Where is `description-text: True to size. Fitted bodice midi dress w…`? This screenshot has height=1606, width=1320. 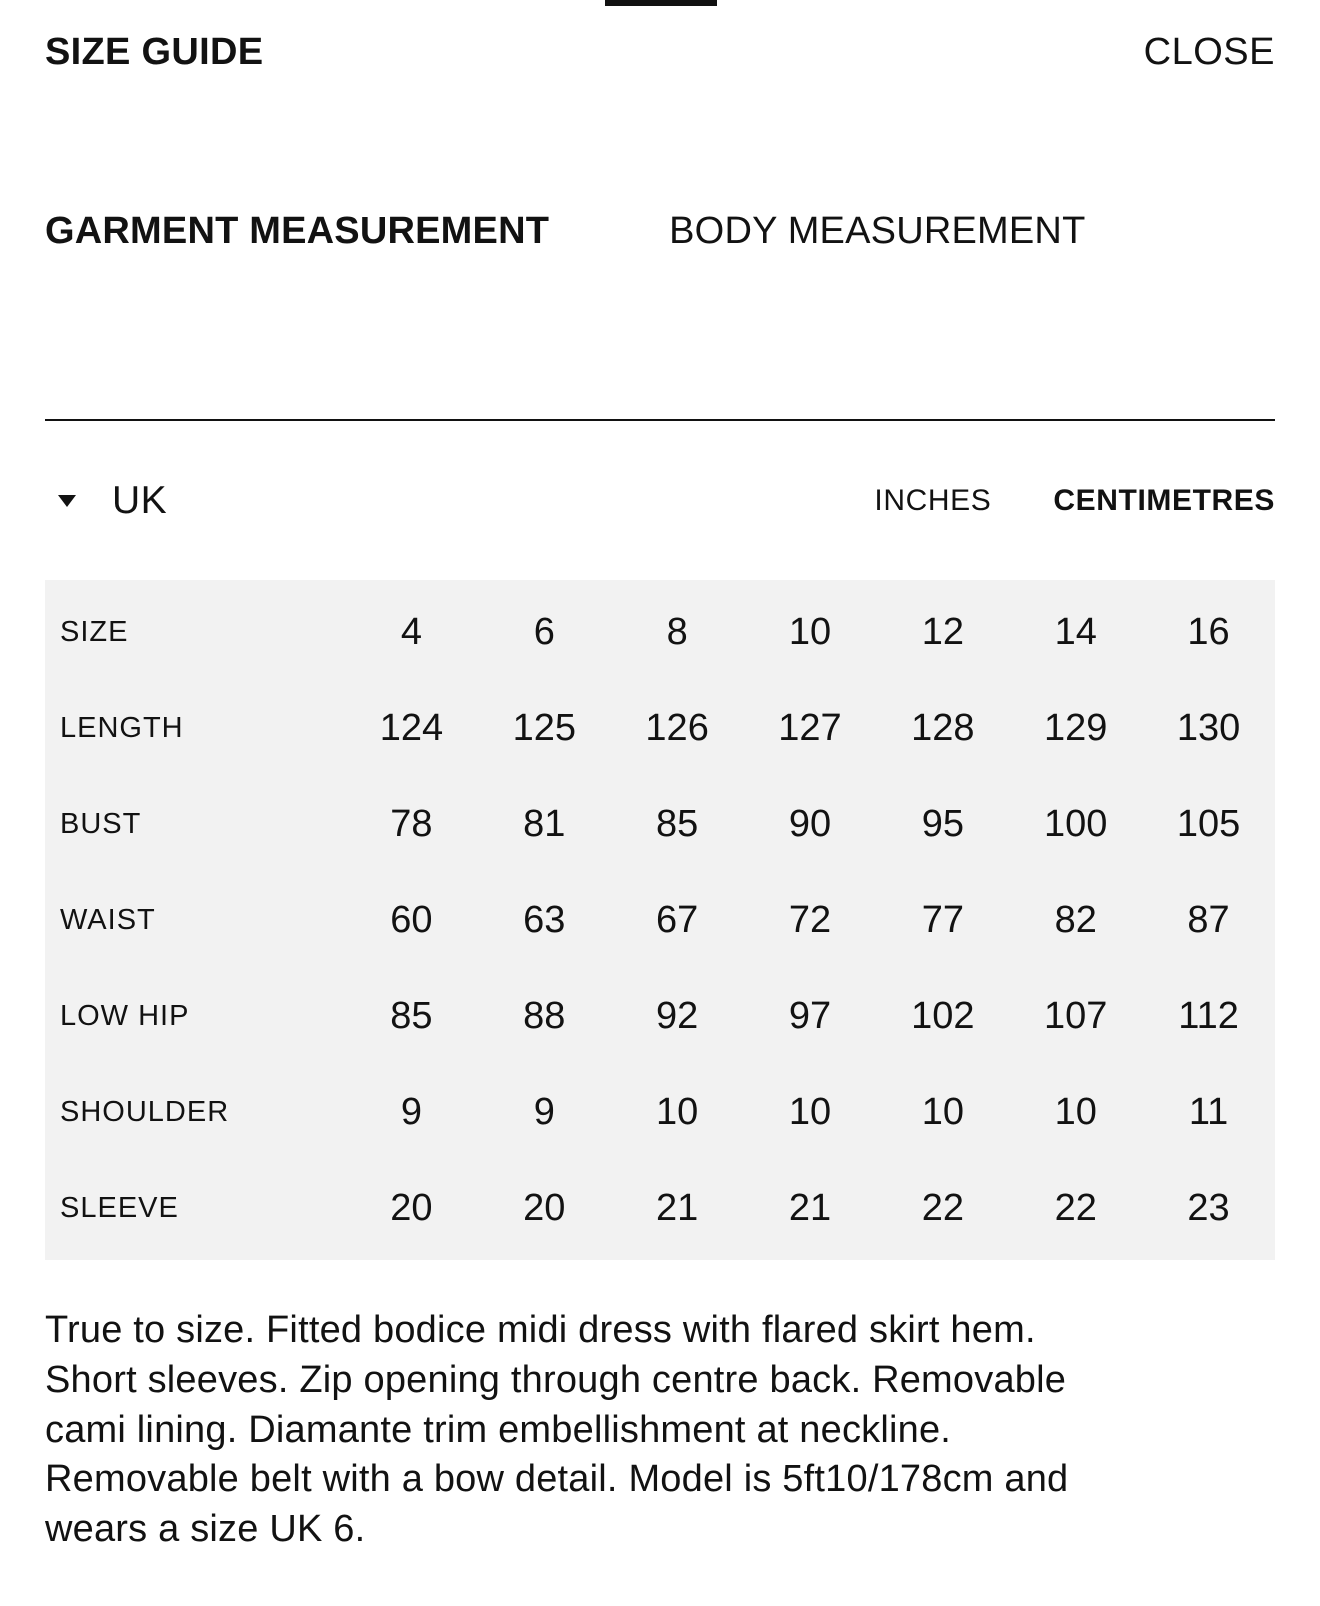 description-text: True to size. Fitted bodice midi dress w… is located at coordinates (557, 1430).